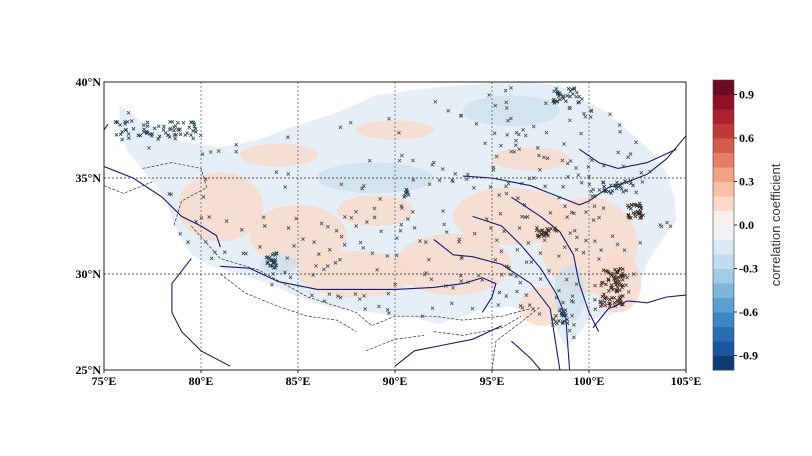 This screenshot has width=812, height=456. Describe the element at coordinates (746, 182) in the screenshot. I see `colorbar-tick-label: 0.3` at that location.